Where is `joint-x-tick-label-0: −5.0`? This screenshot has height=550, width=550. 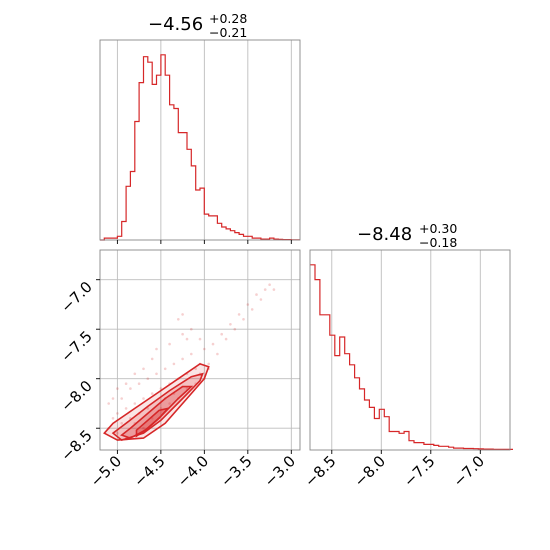
joint-x-tick-label-0: −5.0 is located at coordinates (106, 471).